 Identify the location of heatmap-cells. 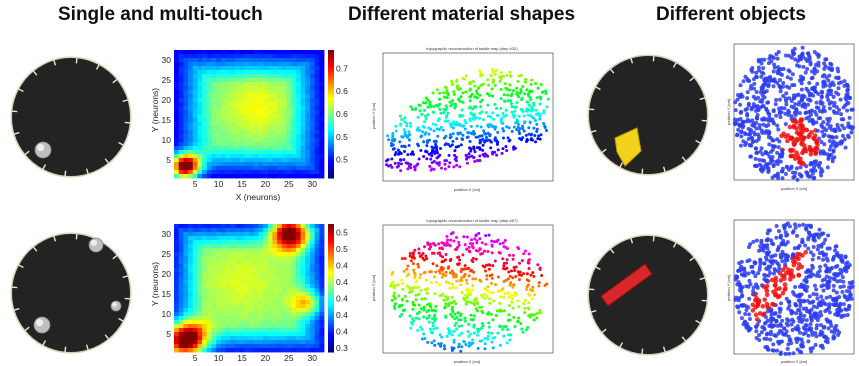
(249, 114).